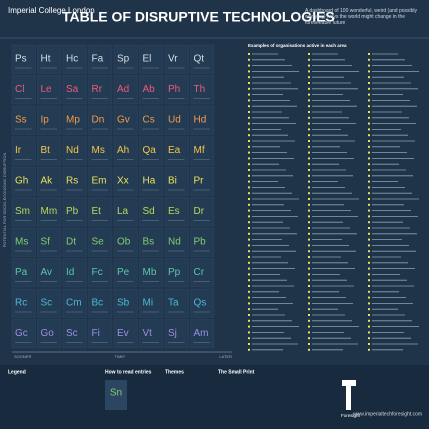 Image resolution: width=429 pixels, height=429 pixels. I want to click on sample-cell, so click(116, 395).